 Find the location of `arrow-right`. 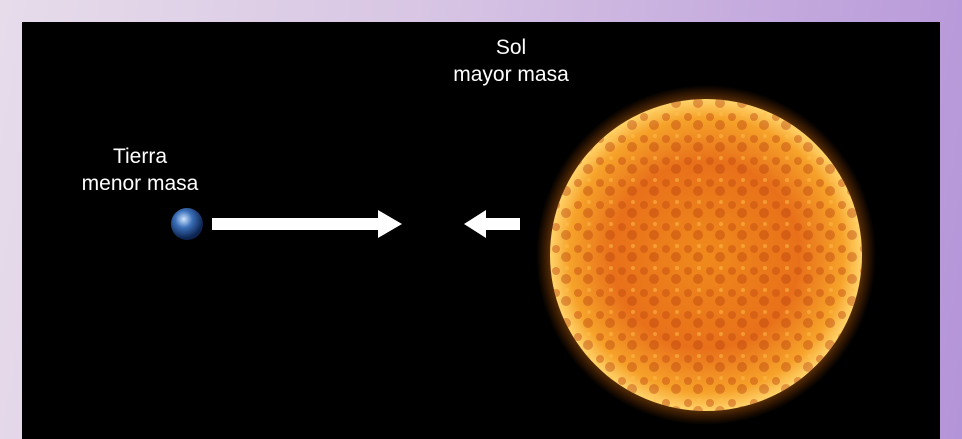

arrow-right is located at coordinates (307, 224).